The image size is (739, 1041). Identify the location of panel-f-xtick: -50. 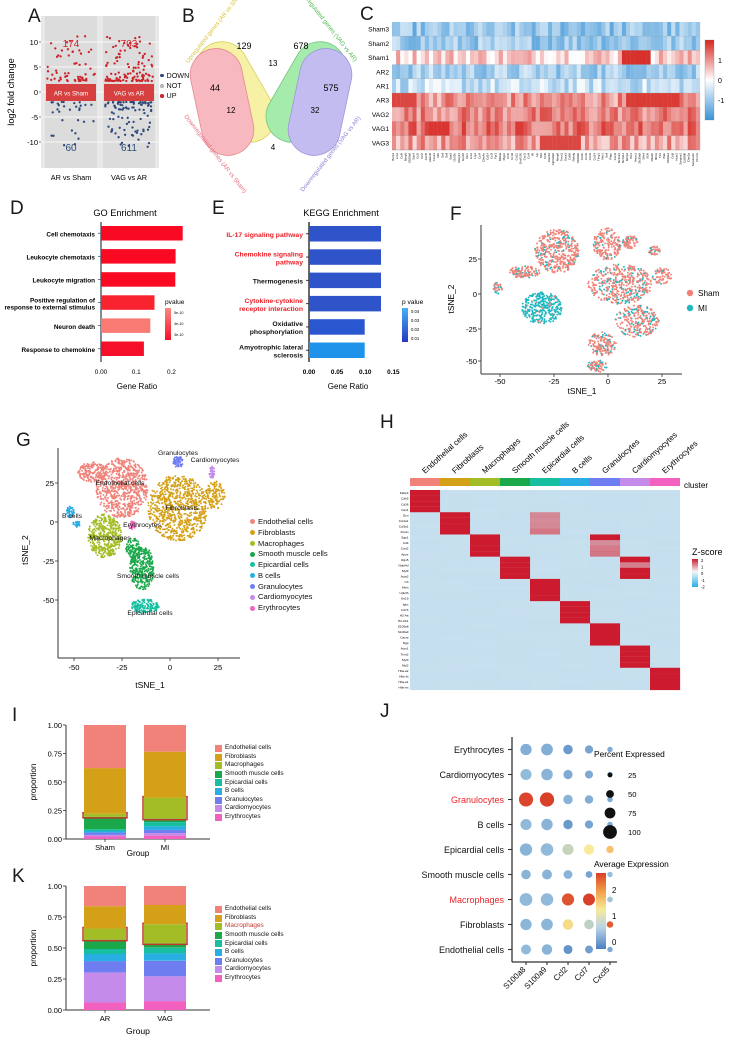
(500, 381).